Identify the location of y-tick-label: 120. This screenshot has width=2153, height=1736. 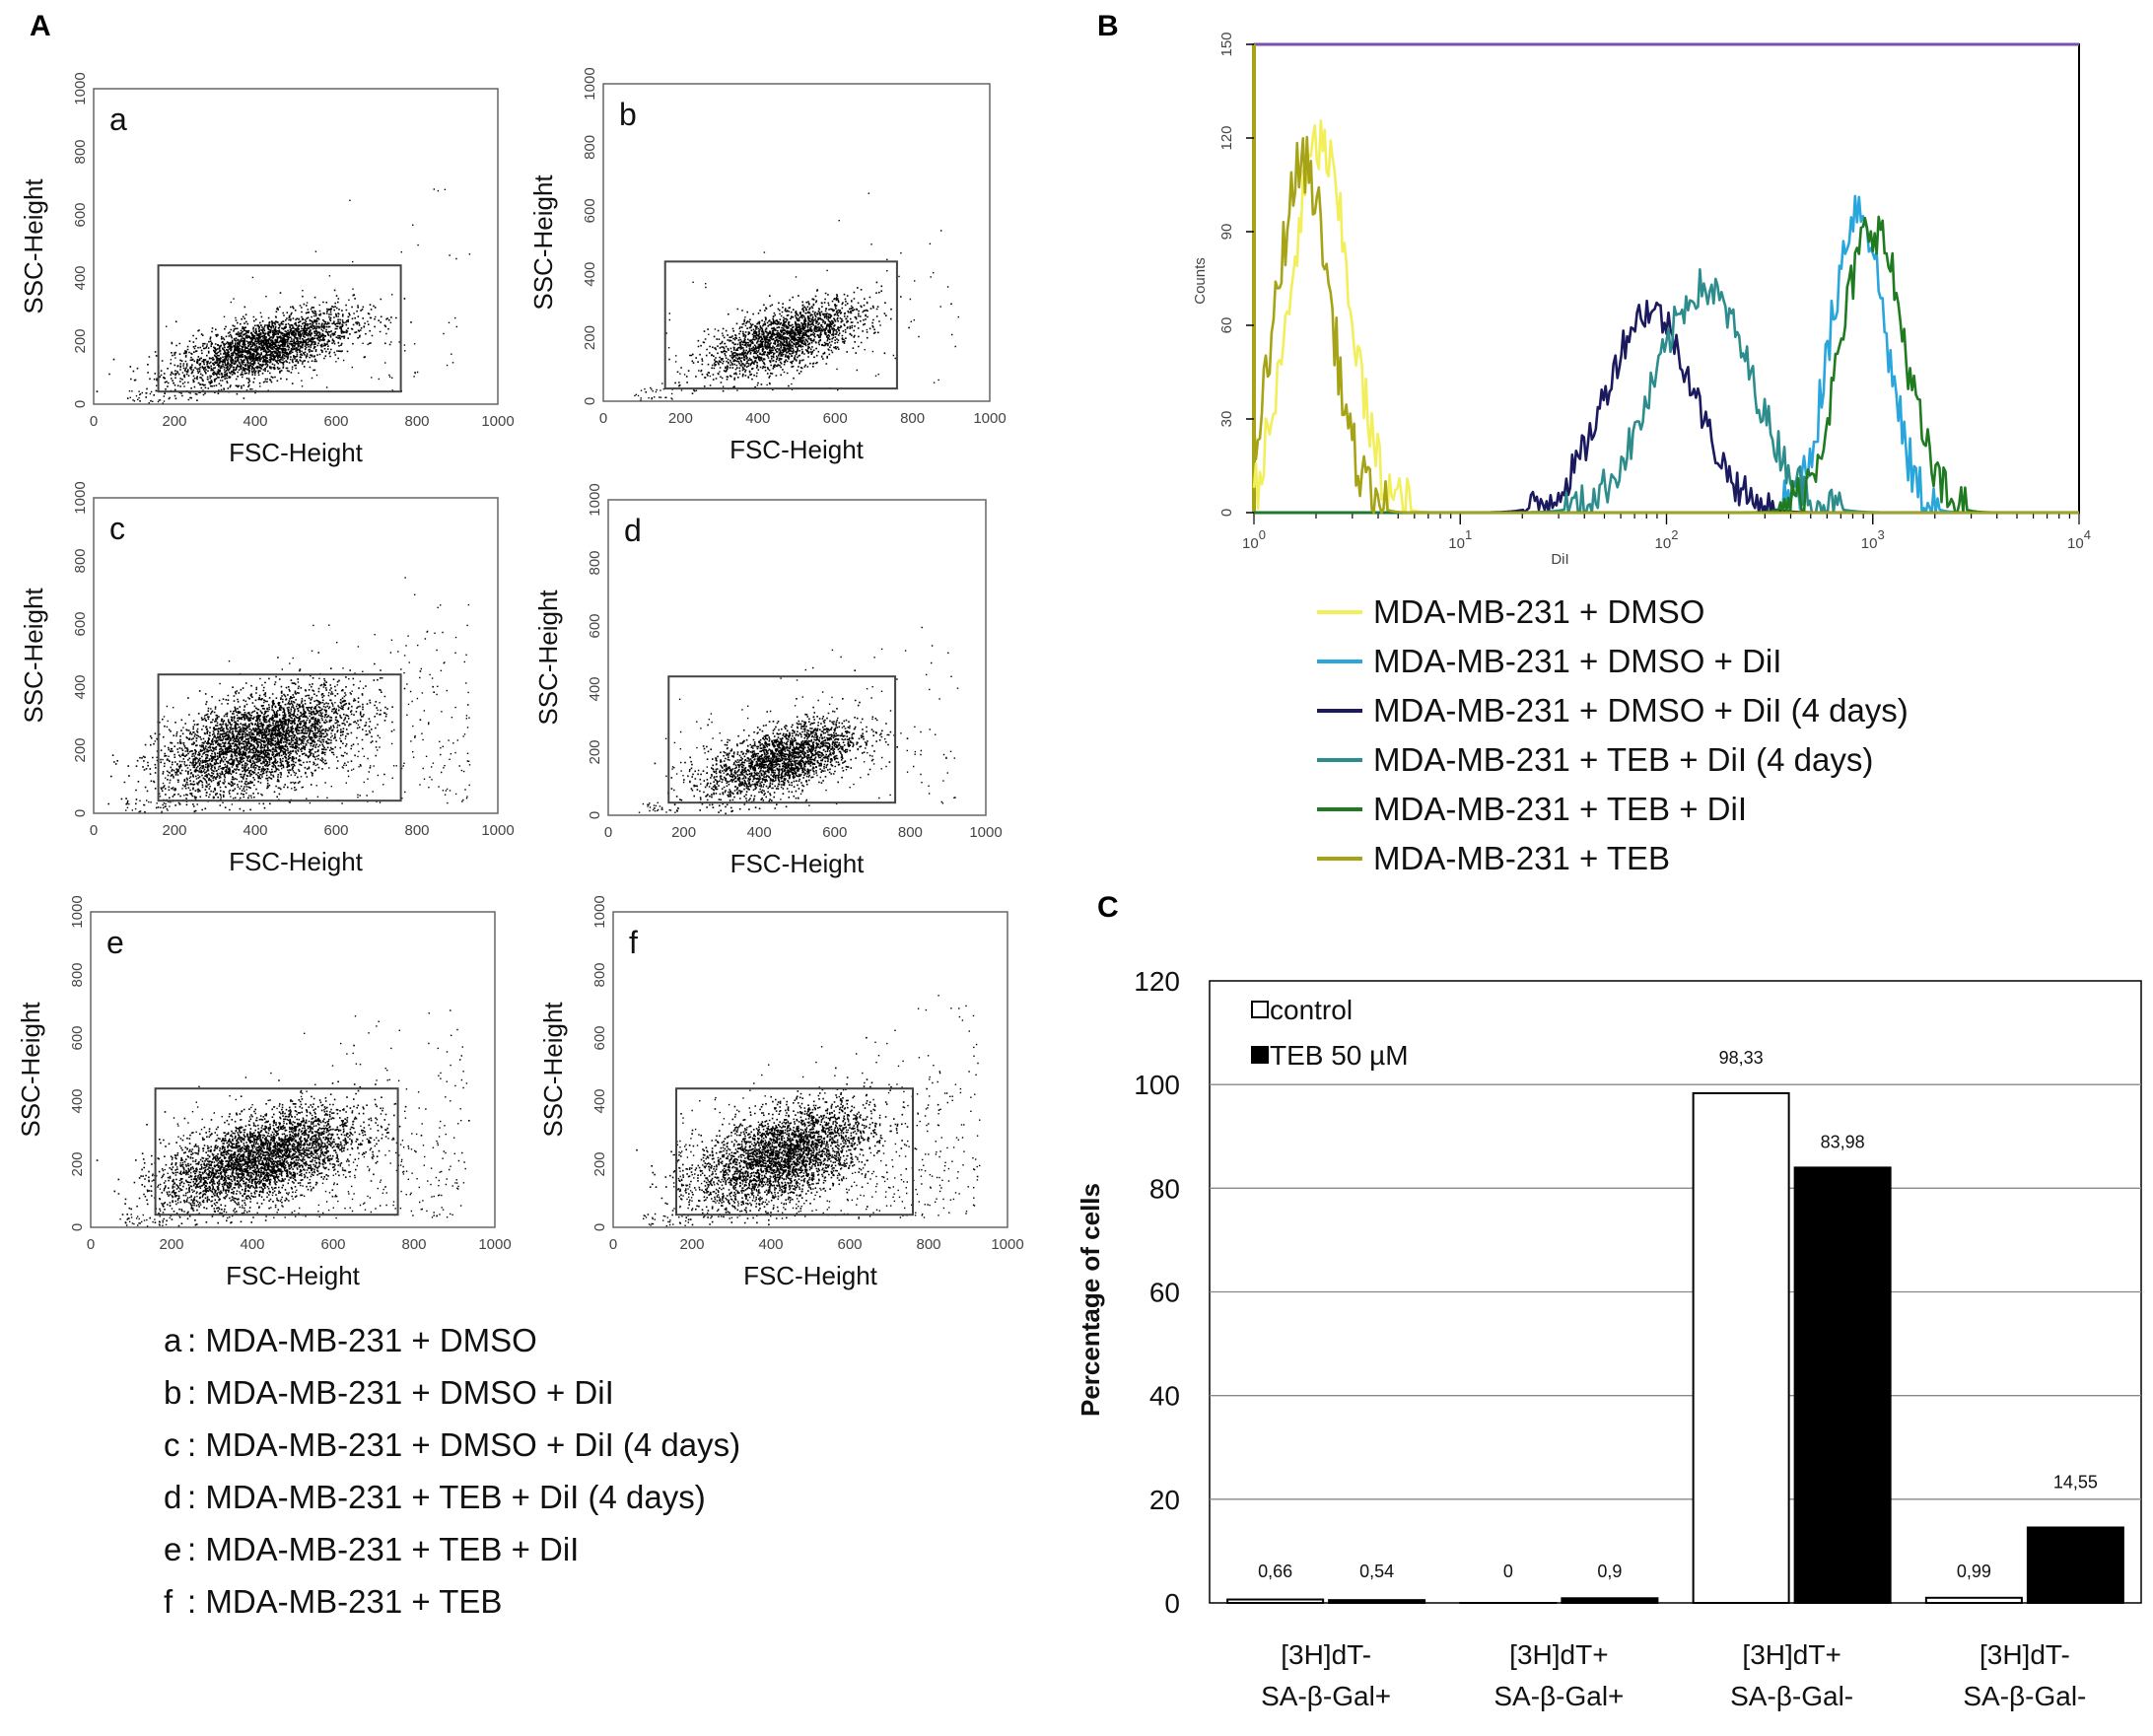
(1157, 981).